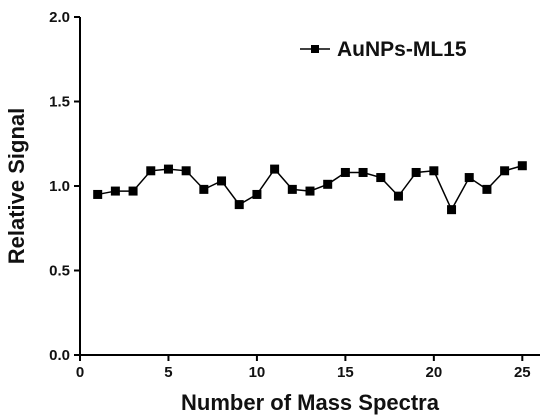 The image size is (550, 418). Describe the element at coordinates (168, 372) in the screenshot. I see `x-tick-label: 5` at that location.